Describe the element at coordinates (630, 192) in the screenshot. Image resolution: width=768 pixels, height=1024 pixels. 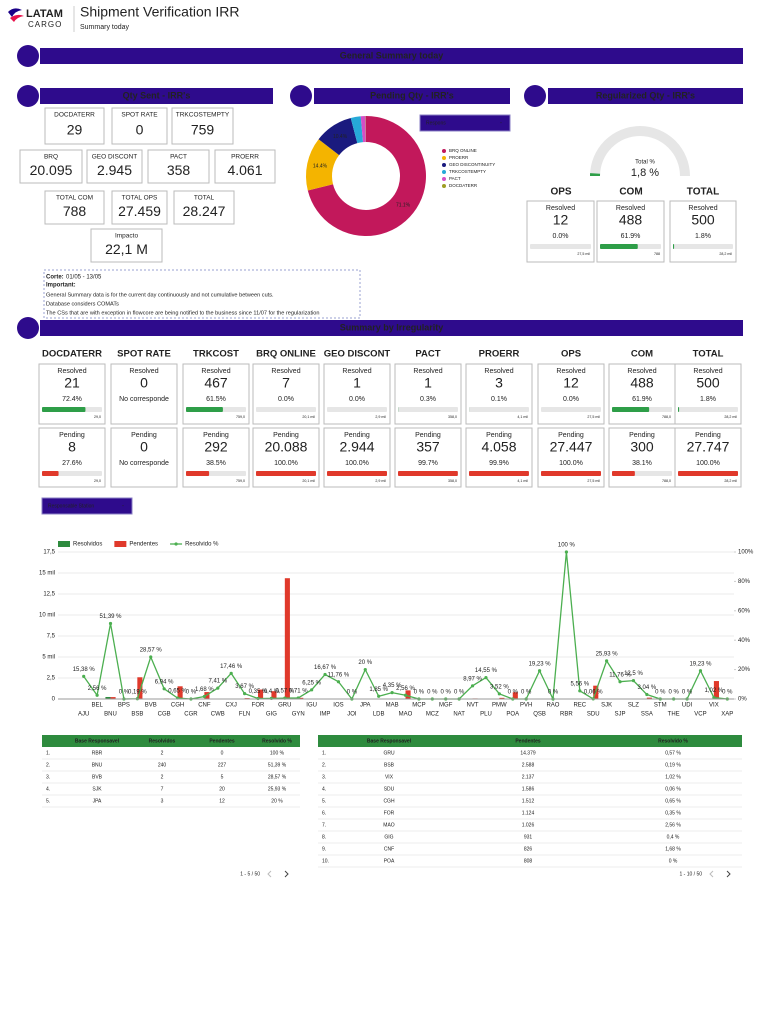
I see `column-title: COM` at that location.